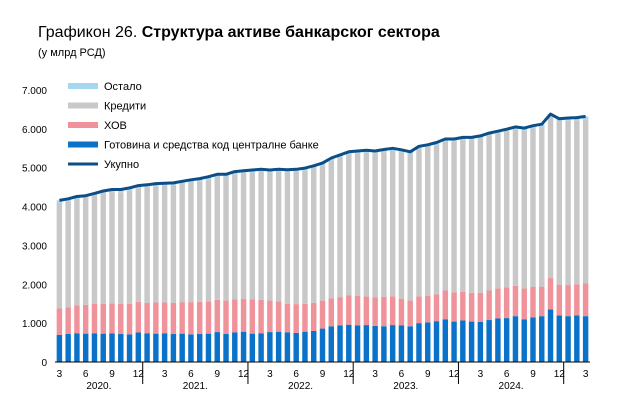 The image size is (617, 413). What do you see at coordinates (34, 285) in the screenshot?
I see `y-tick-label: 2.000` at bounding box center [34, 285].